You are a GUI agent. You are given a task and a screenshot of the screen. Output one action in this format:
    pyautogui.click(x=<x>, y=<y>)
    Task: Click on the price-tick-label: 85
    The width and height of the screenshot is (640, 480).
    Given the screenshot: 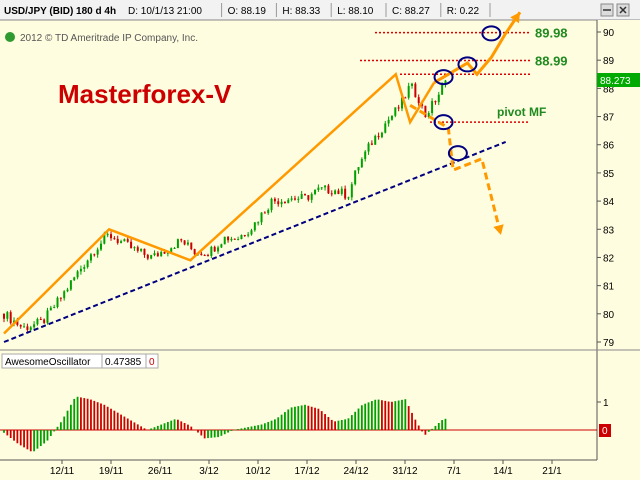 What is the action you would take?
    pyautogui.click(x=609, y=174)
    